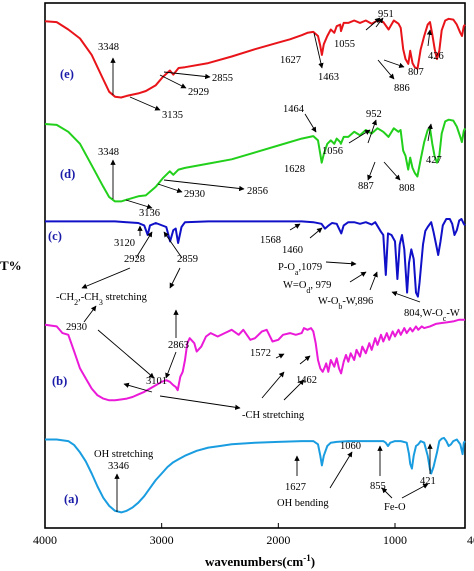  I want to click on label-c-poa: P-Oa,1079, so click(300, 269).